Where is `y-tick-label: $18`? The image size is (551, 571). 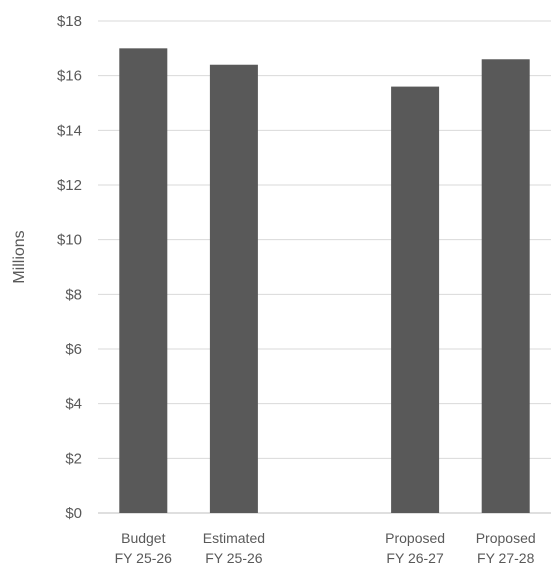
y-tick-label: $18 is located at coordinates (69, 21).